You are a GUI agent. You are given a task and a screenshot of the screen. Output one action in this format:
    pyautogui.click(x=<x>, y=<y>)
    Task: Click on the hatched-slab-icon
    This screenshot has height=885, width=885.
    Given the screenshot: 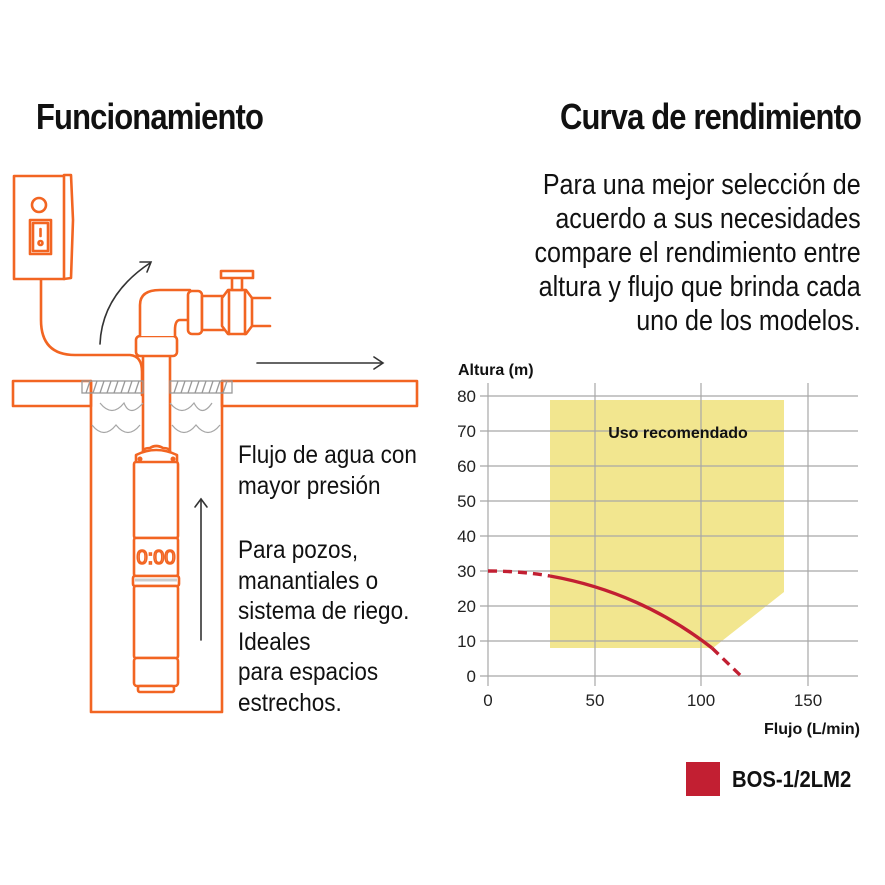 What is the action you would take?
    pyautogui.click(x=157, y=387)
    